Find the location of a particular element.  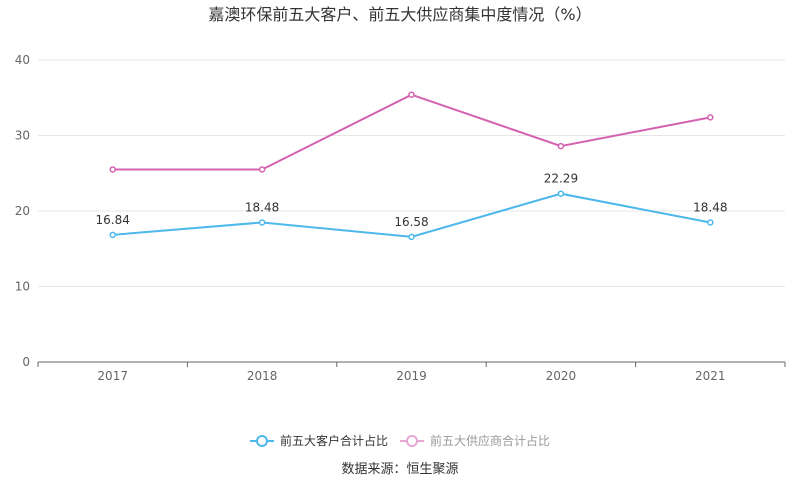

x-axis: 2017 2018 2019 2020 2021 is located at coordinates (411, 372).